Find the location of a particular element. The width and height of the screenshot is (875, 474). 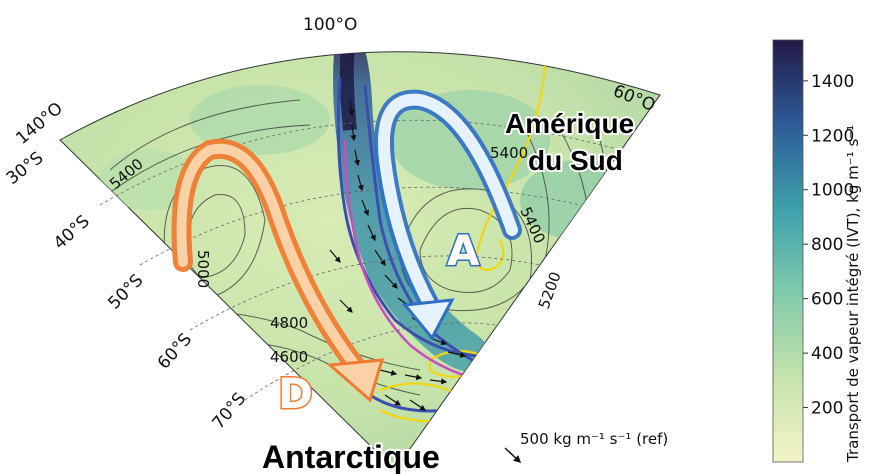

depression-marker: D is located at coordinates (295, 393).